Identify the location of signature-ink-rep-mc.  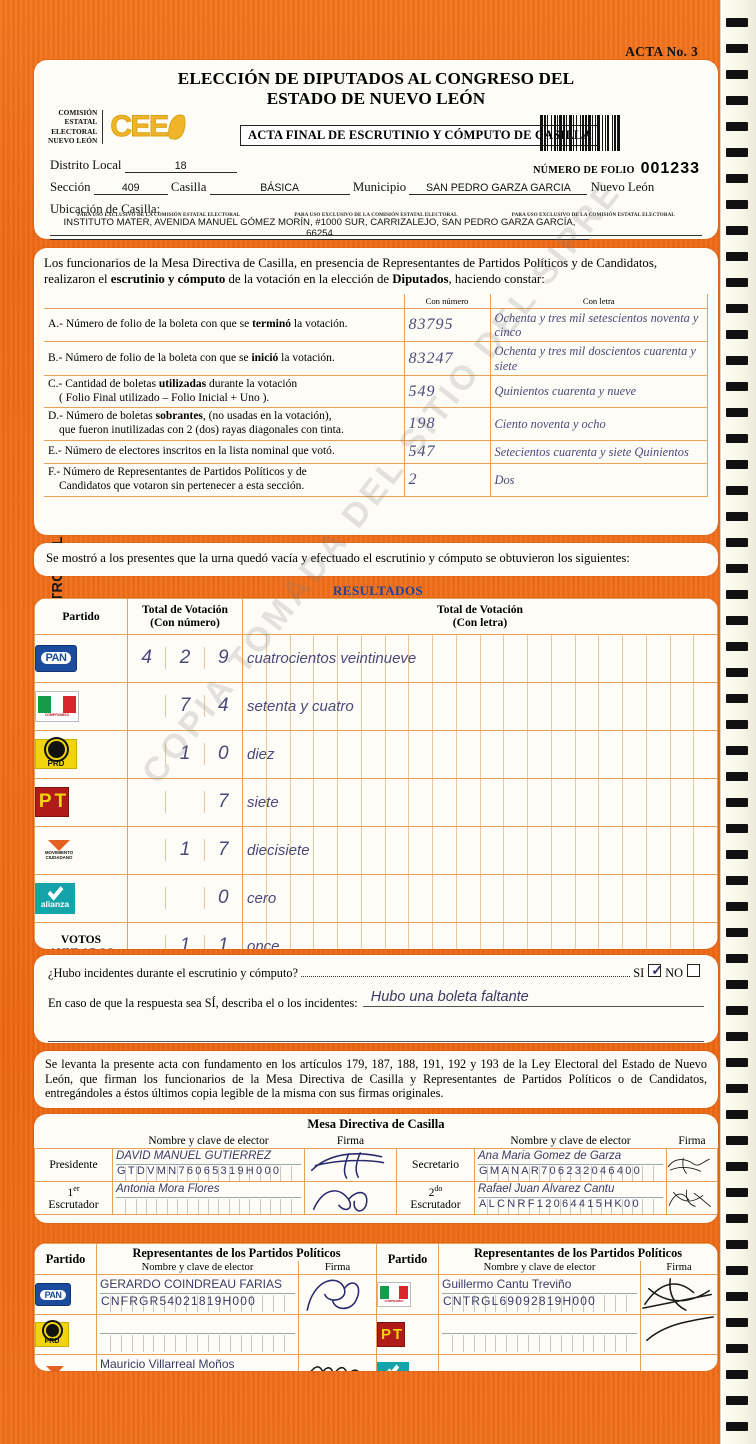
(334, 1368).